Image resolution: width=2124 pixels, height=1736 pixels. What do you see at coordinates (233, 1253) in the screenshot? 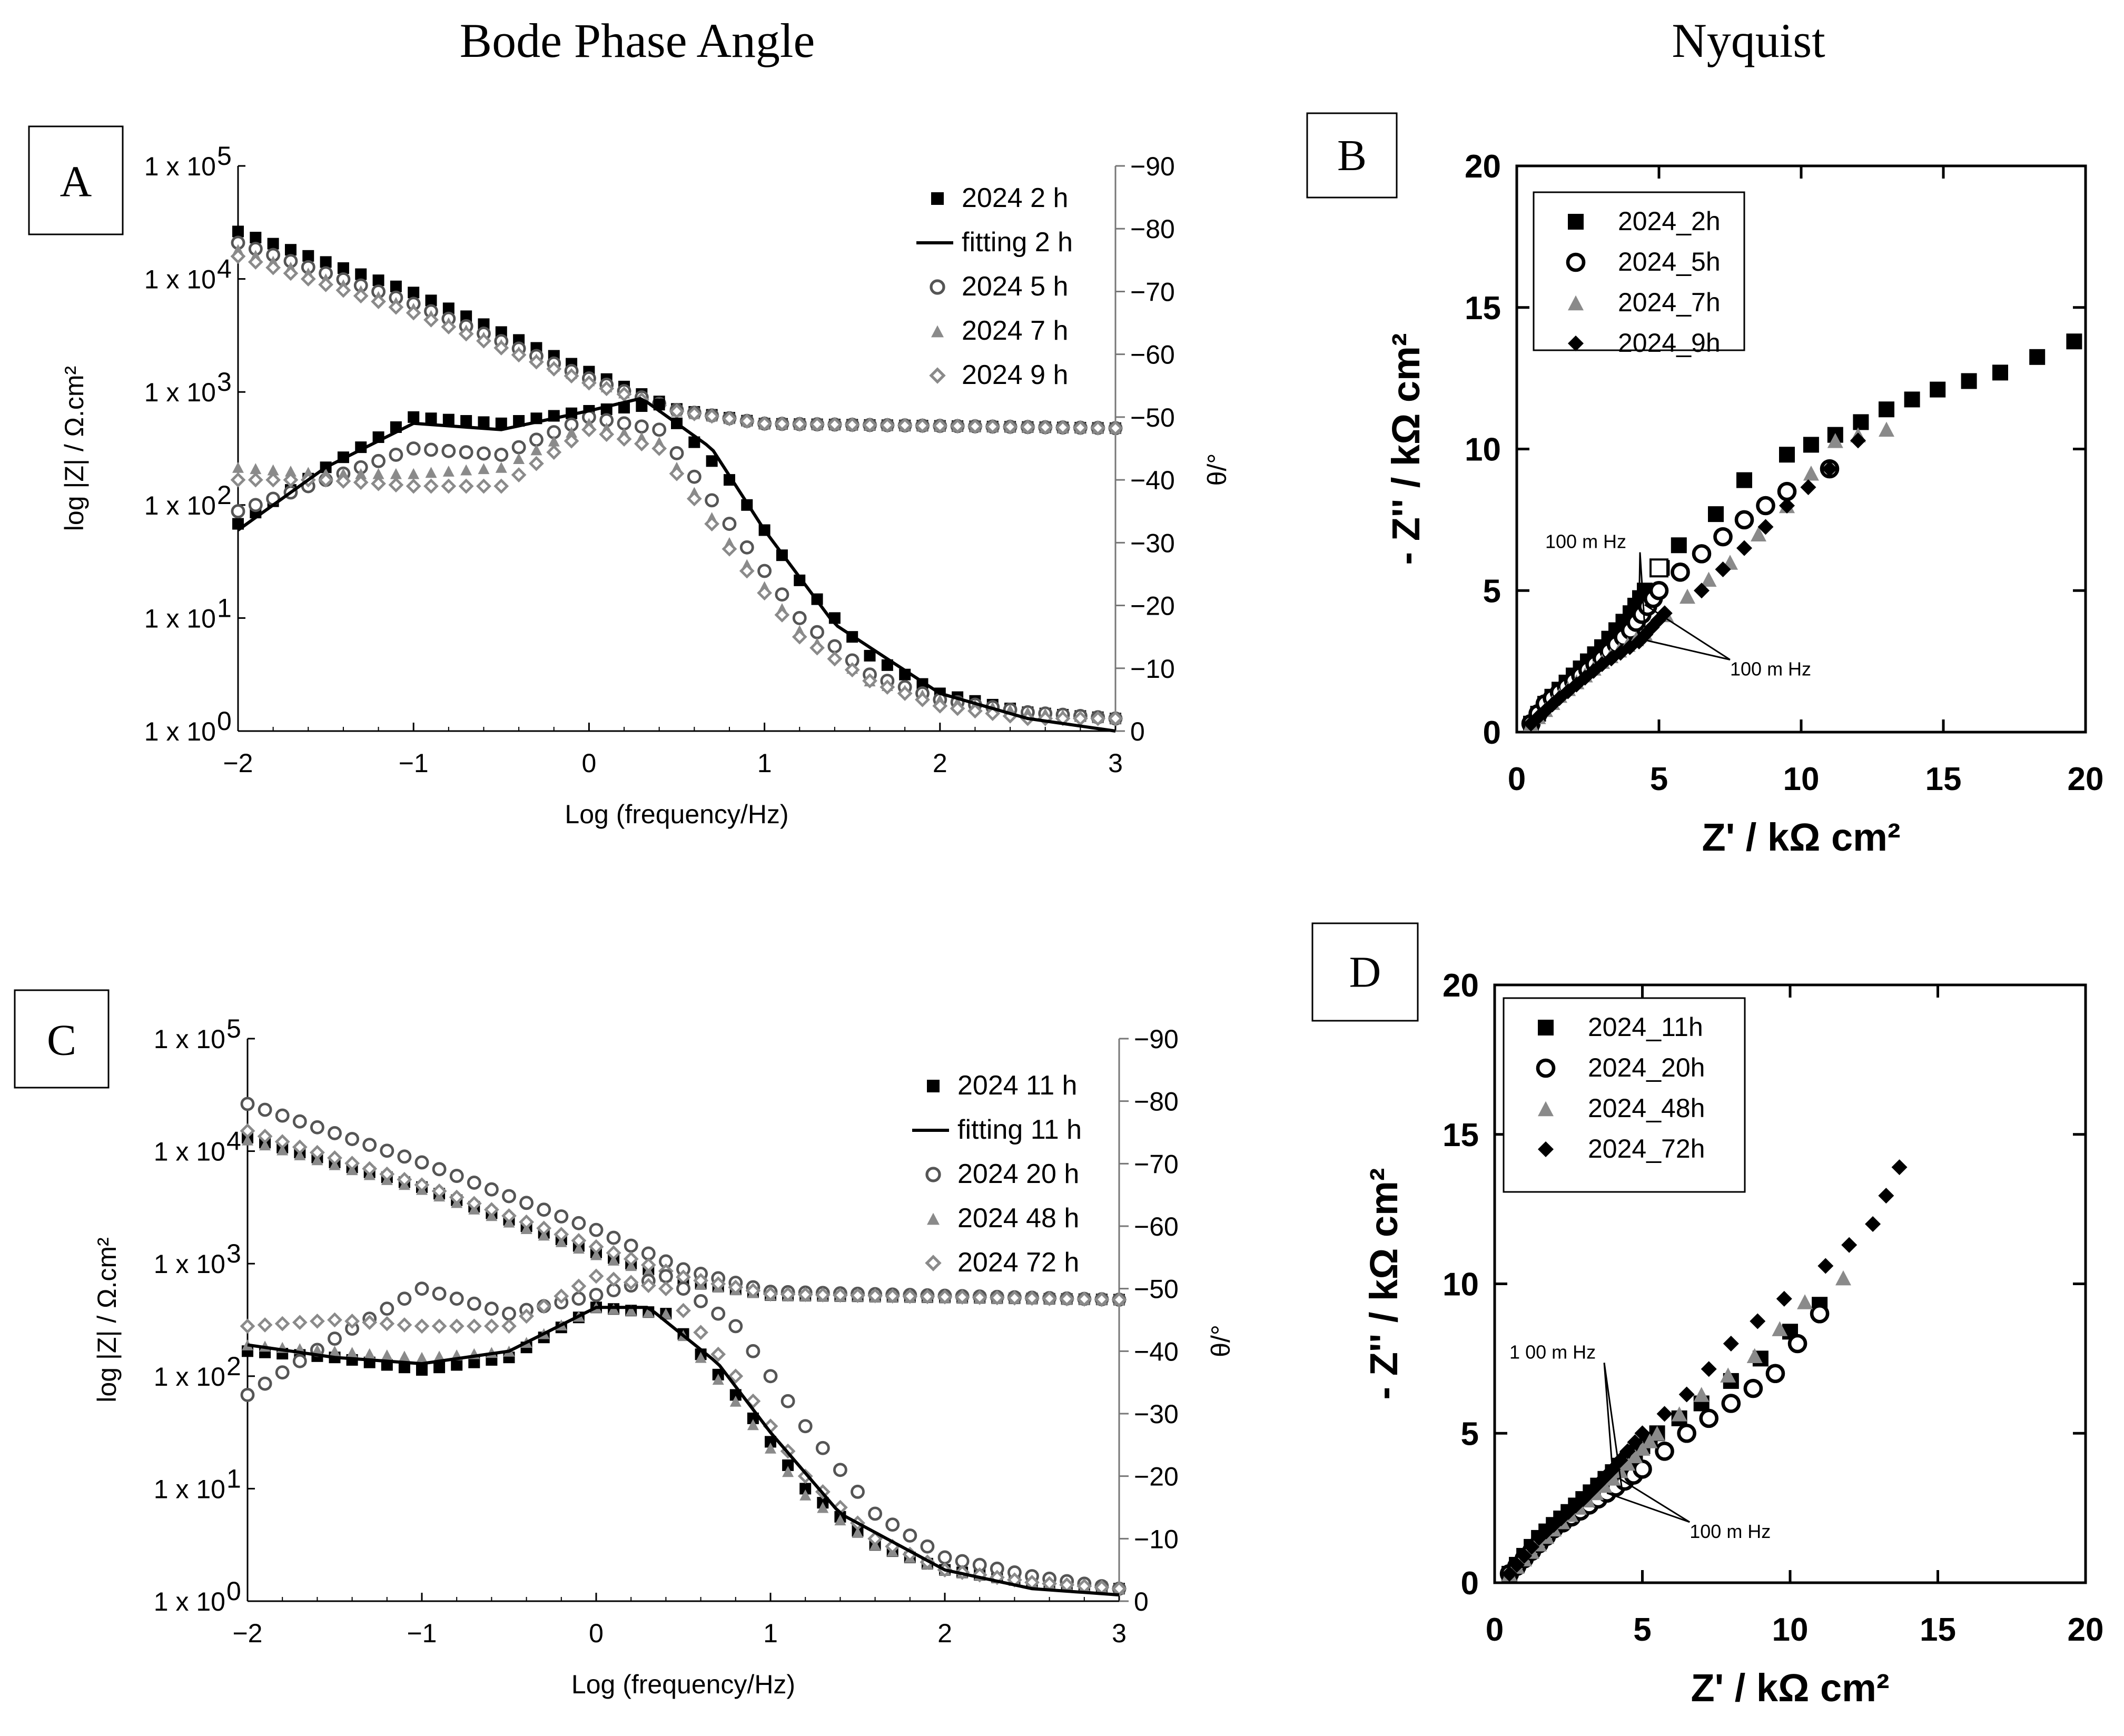
I see `y-tick-exponent: 3` at bounding box center [233, 1253].